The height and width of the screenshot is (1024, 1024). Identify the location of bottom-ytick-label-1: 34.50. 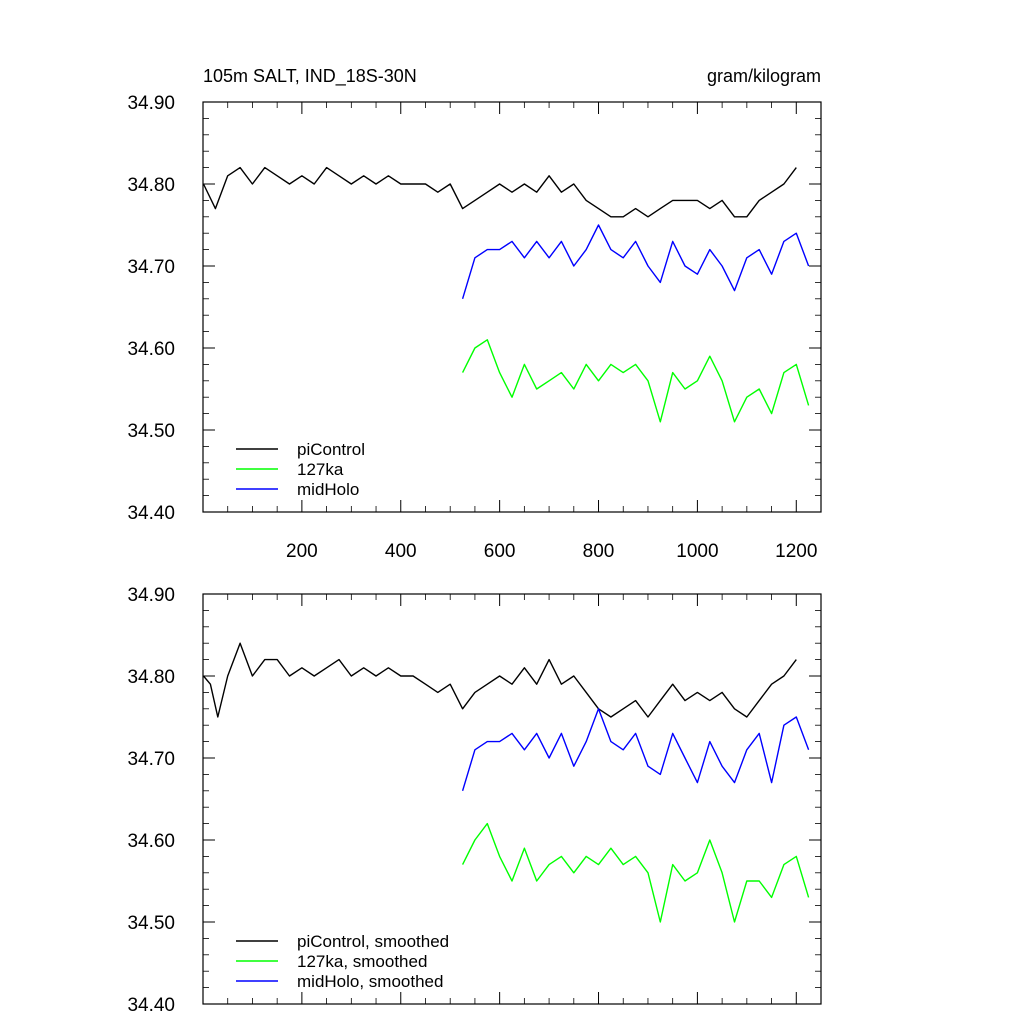
(151, 923).